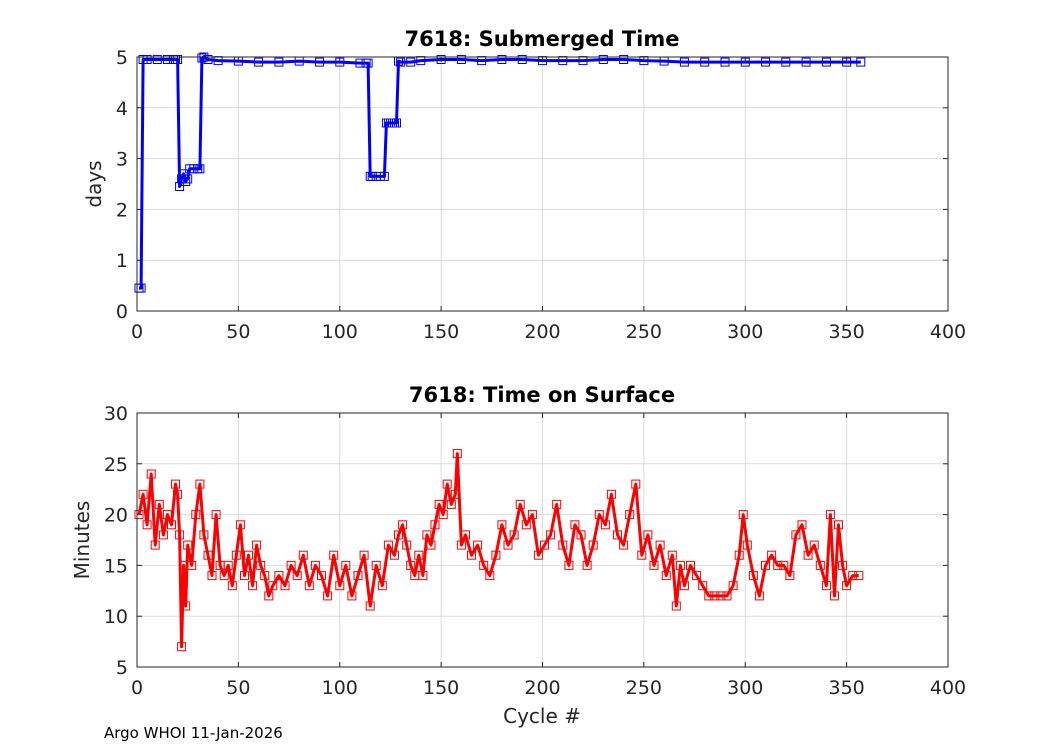 This screenshot has width=1050, height=750. I want to click on y-tick-label: 1, so click(122, 261).